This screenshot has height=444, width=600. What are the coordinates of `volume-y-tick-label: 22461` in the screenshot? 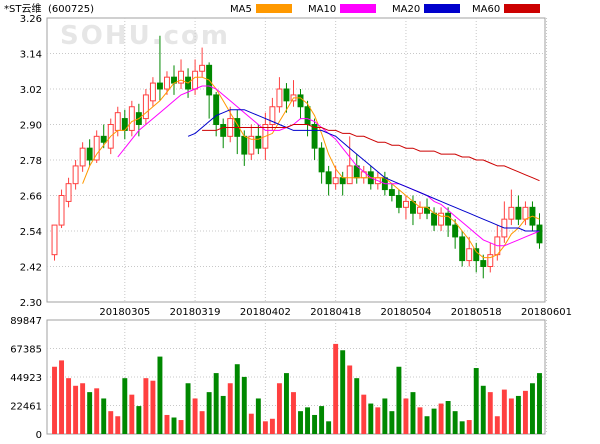 It's located at (26, 407).